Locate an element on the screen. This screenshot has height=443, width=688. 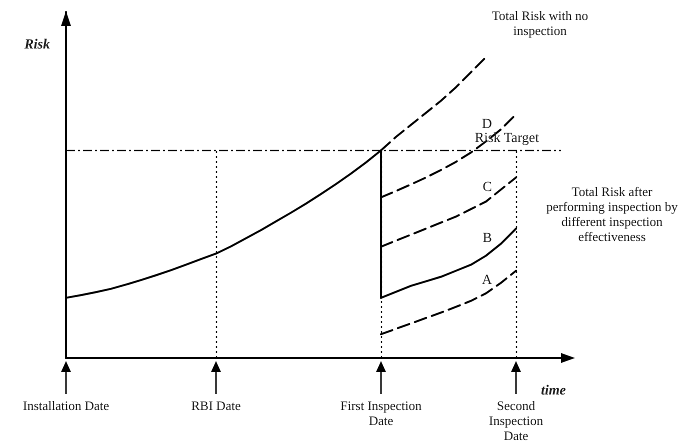
annotation: Total Risk after performing inspection by different inspection effectiveness is located at coordinates (612, 214).